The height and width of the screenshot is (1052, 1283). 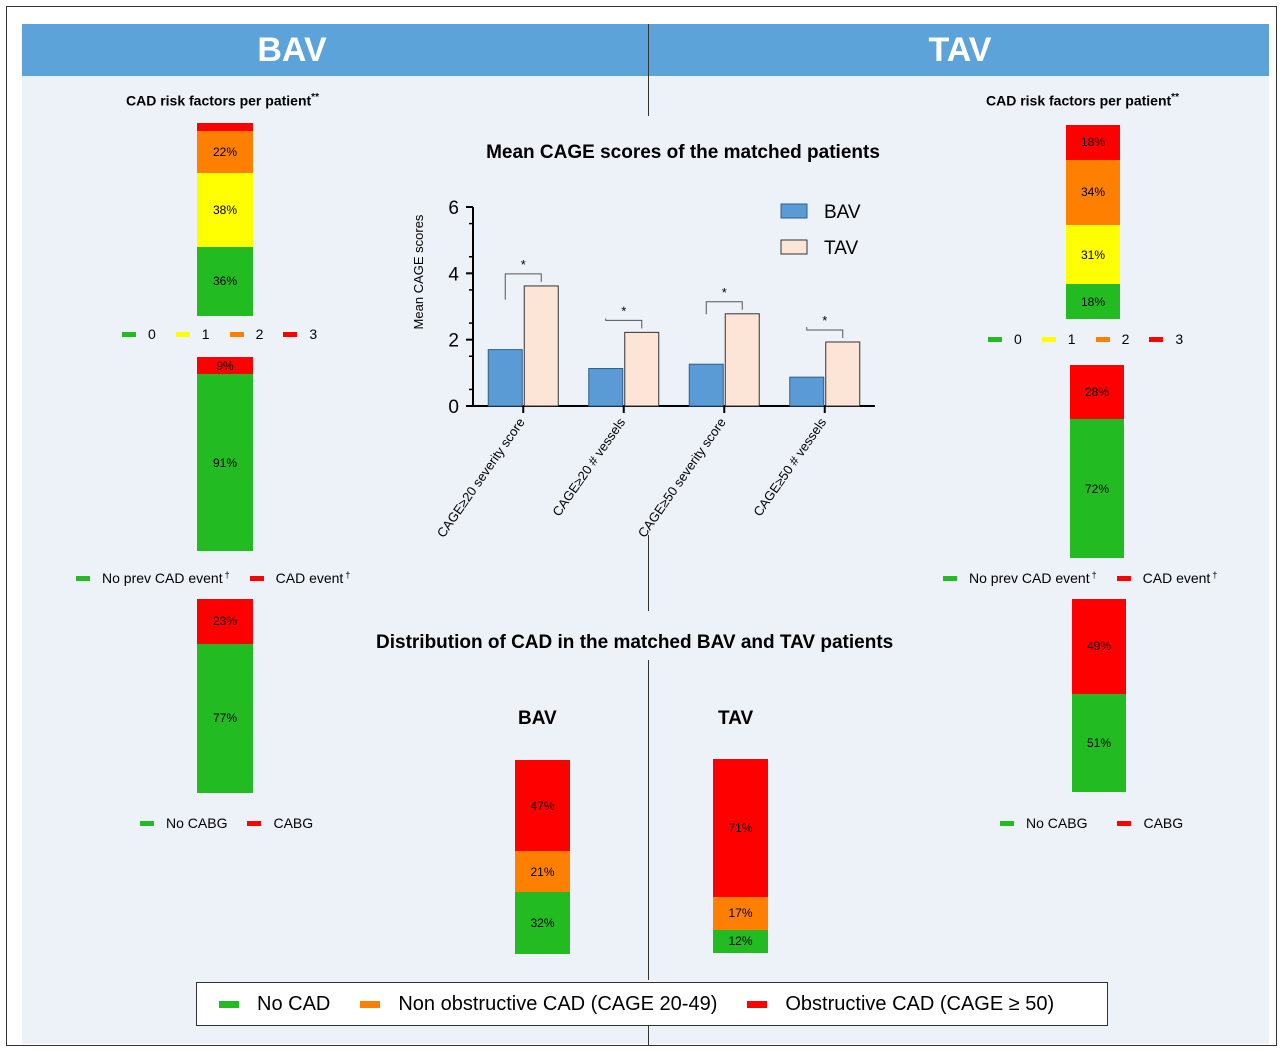 I want to click on stack-dist-bav: 32% 21% 47%, so click(x=542, y=857).